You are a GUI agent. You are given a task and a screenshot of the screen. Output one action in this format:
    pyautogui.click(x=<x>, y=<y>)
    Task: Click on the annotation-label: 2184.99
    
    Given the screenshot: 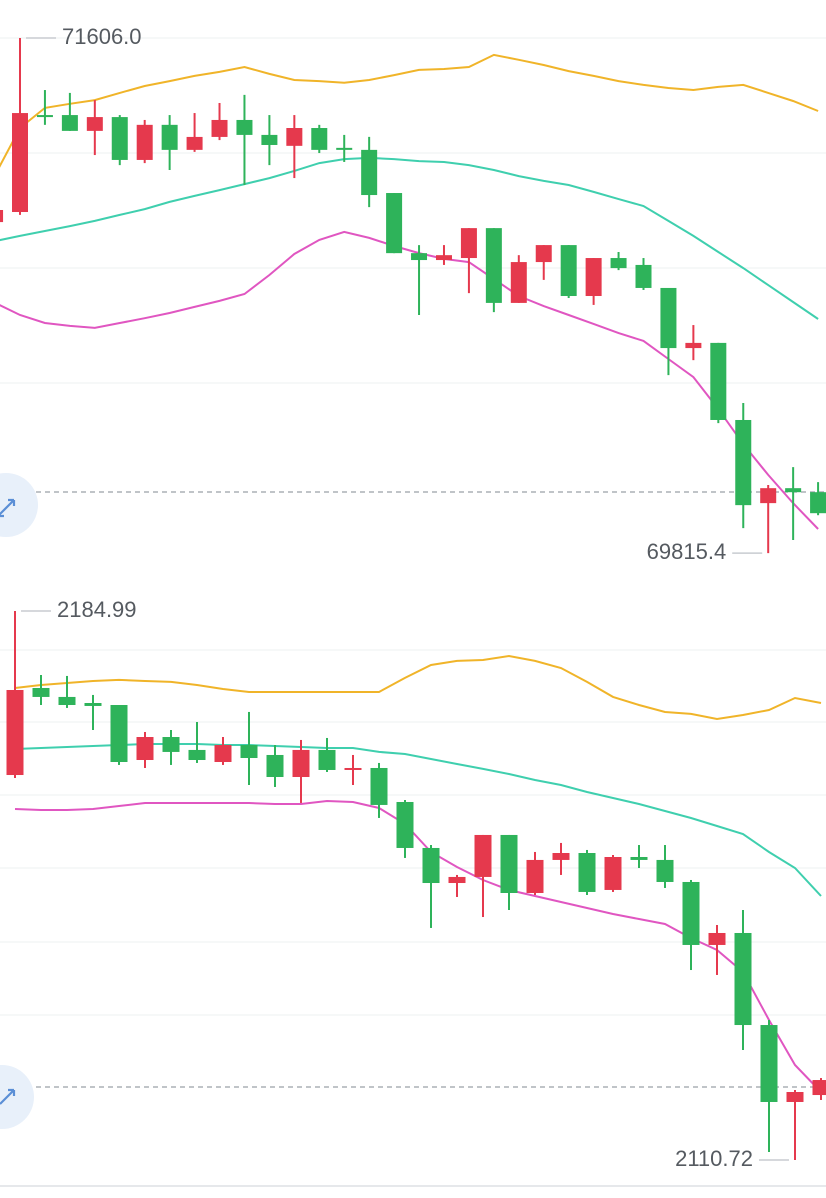 What is the action you would take?
    pyautogui.click(x=97, y=609)
    